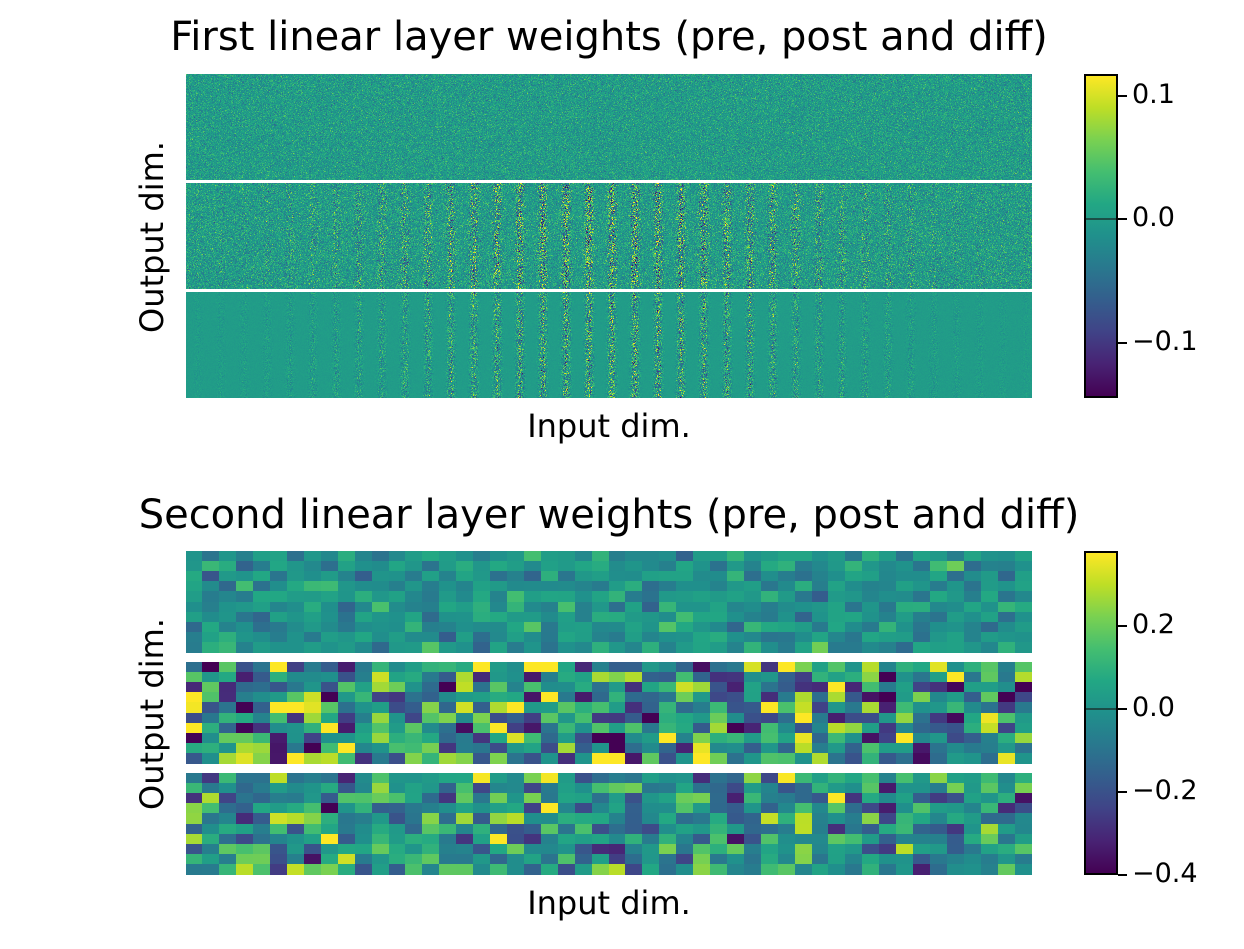 Image resolution: width=1244 pixels, height=949 pixels. I want to click on chart2-ylabel: Output dim., so click(152, 714).